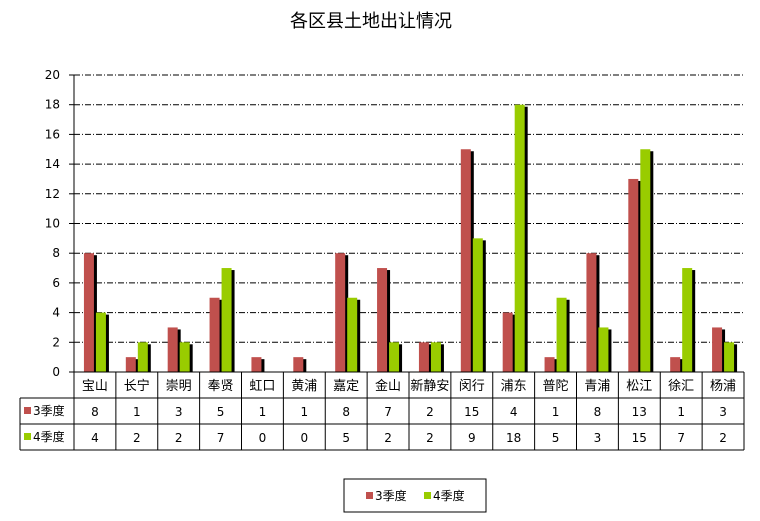 This screenshot has height=521, width=760. I want to click on x-tick-label: 青浦, so click(597, 386).